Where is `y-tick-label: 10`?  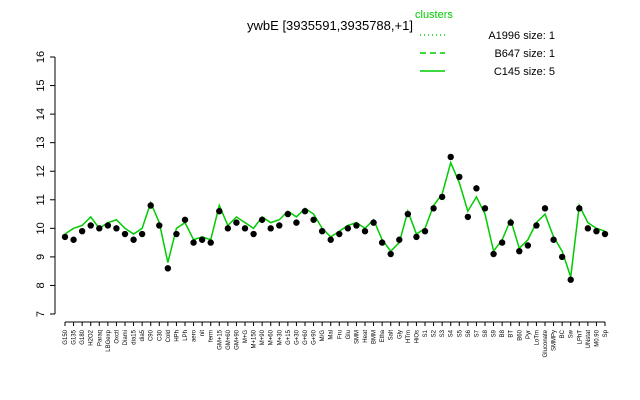
y-tick-label: 10 is located at coordinates (41, 228).